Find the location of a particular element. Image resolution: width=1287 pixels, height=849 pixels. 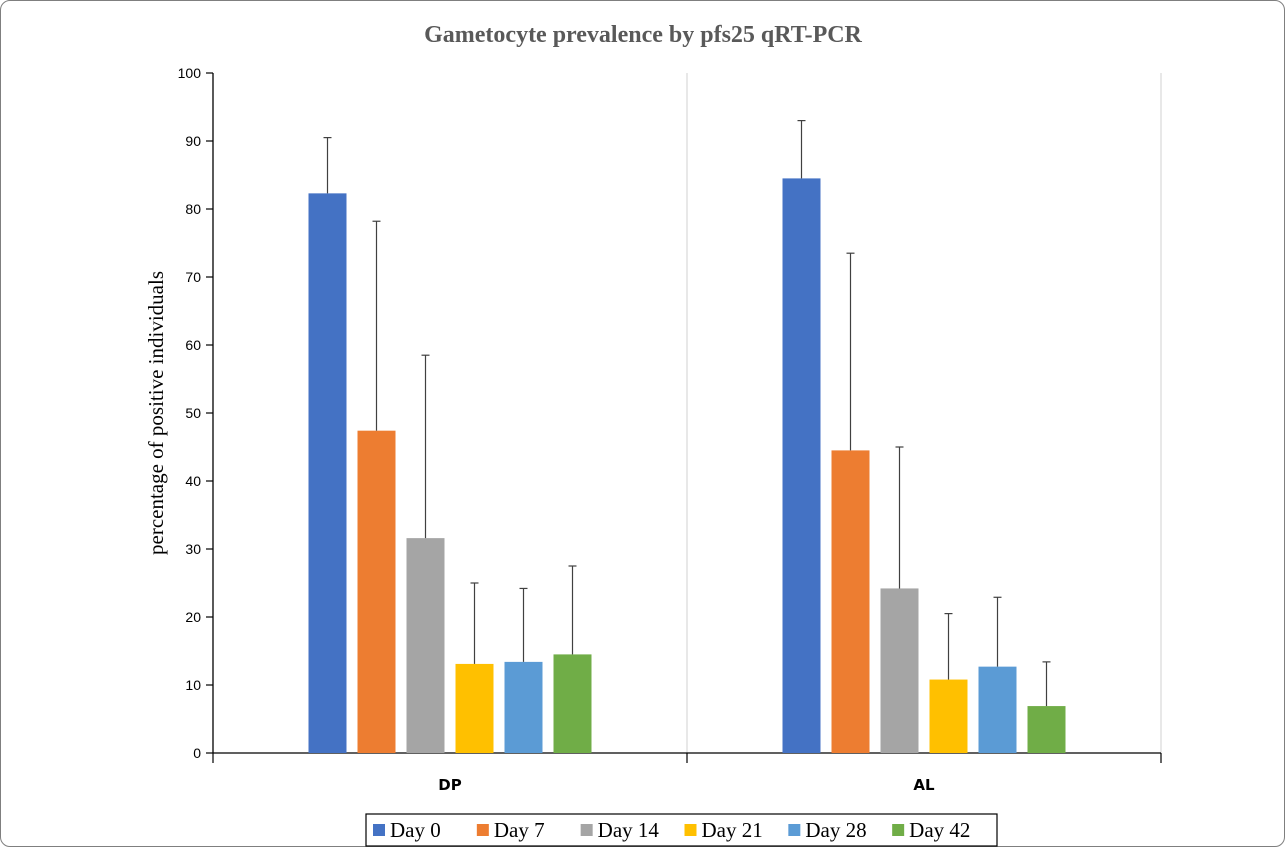

legend-label: Day 28 is located at coordinates (835, 830).